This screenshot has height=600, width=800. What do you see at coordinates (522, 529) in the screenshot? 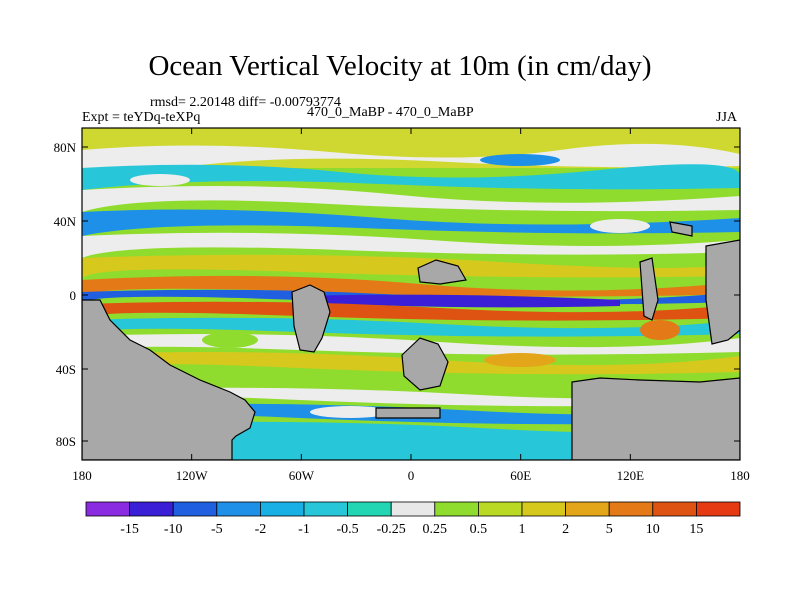
I see `colorbar-label: 1` at bounding box center [522, 529].